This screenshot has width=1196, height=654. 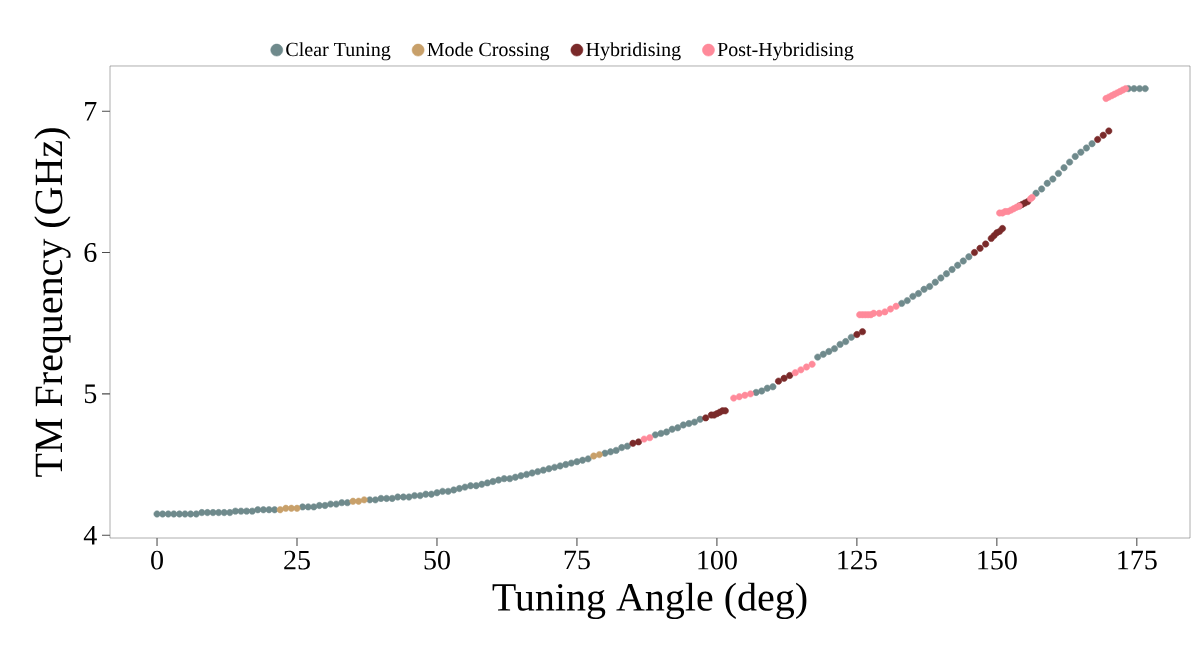 What do you see at coordinates (488, 51) in the screenshot?
I see `legend-label: Mode Crossing` at bounding box center [488, 51].